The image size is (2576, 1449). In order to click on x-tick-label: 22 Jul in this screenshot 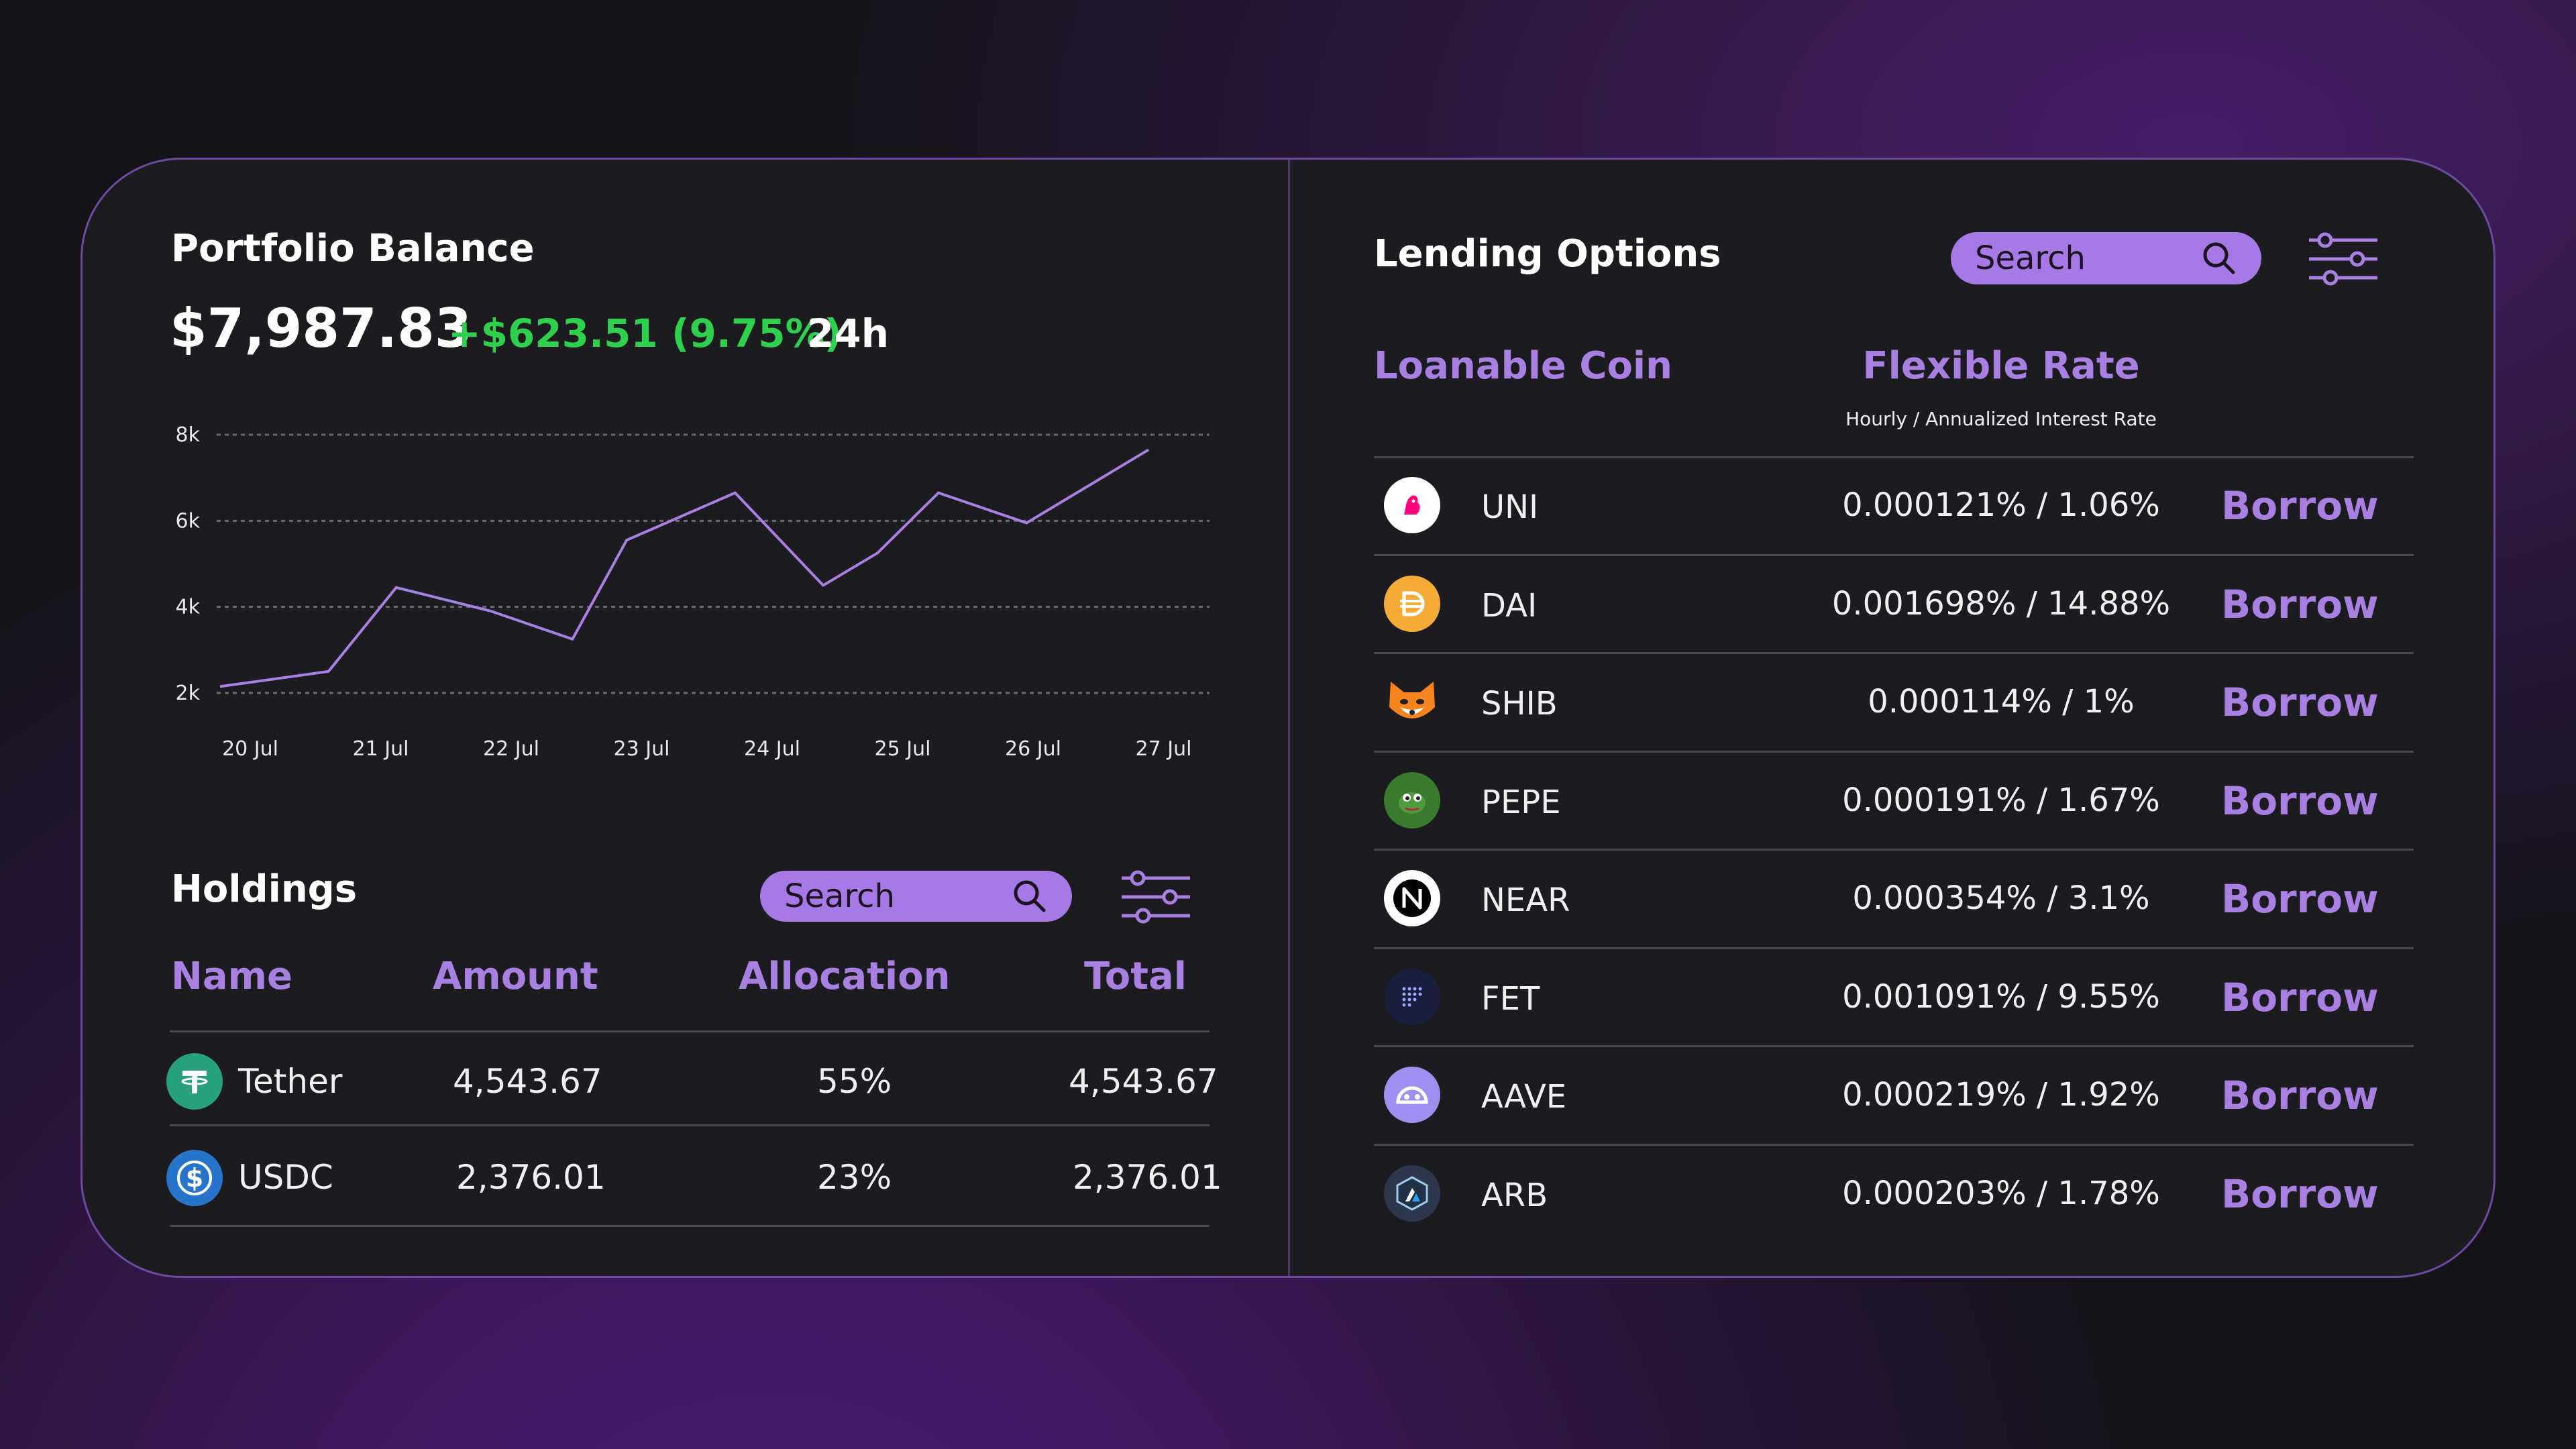, I will do `click(511, 749)`.